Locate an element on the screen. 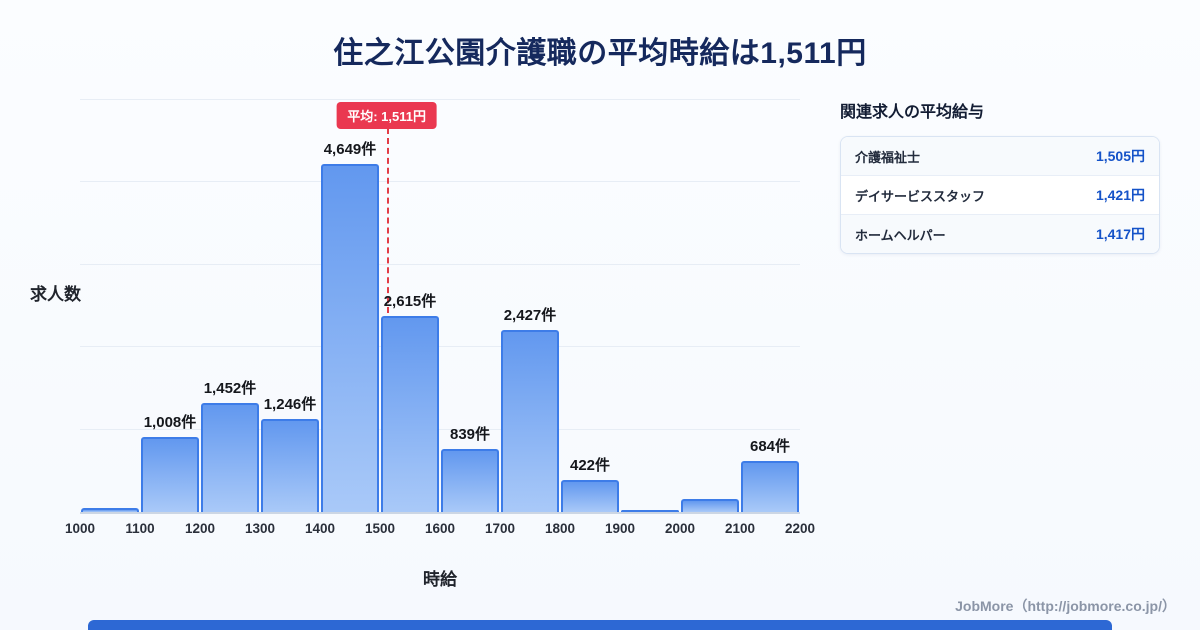 The width and height of the screenshot is (1200, 630). credit-text: JobMore（http://jobmore.co.jp/） is located at coordinates (1065, 606).